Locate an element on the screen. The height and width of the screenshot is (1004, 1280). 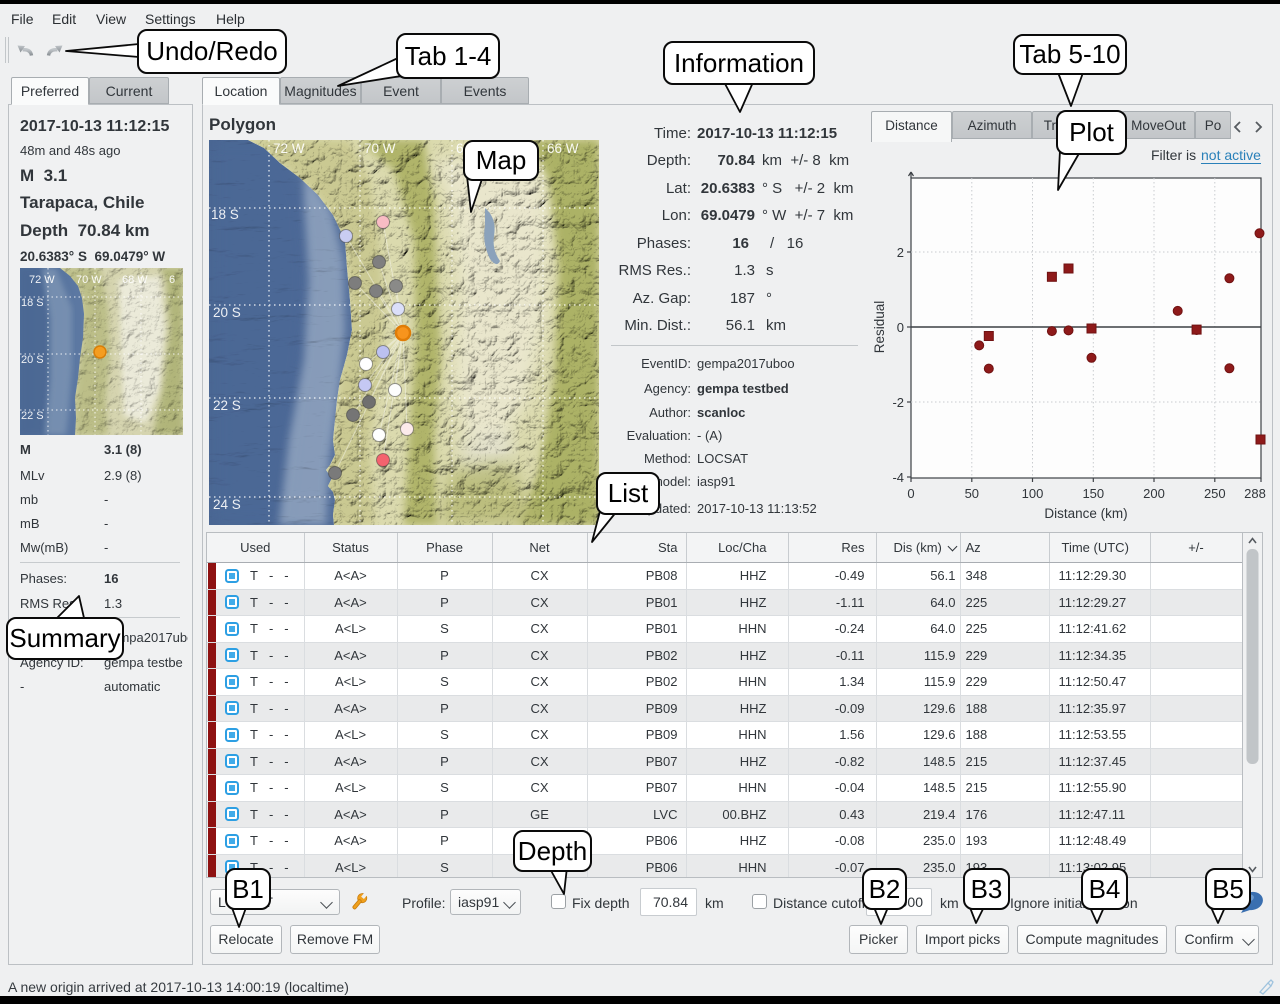
svg-text: Distance (km) is located at coordinates (1085, 513).